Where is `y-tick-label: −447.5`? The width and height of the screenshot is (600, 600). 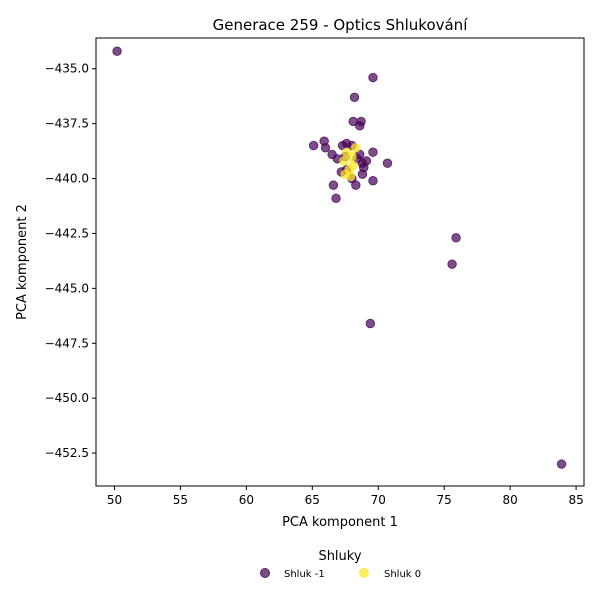
y-tick-label: −447.5 is located at coordinates (67, 343).